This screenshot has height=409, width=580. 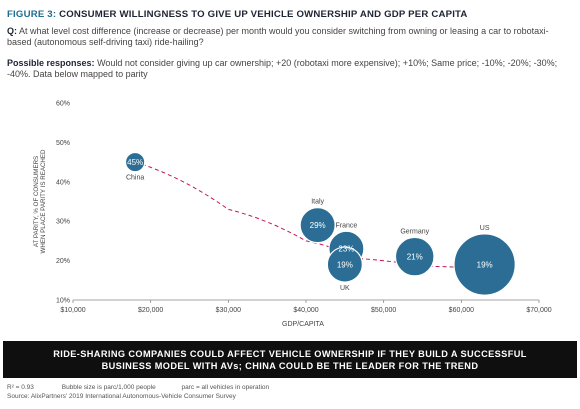 What do you see at coordinates (485, 228) in the screenshot?
I see `country-label: US` at bounding box center [485, 228].